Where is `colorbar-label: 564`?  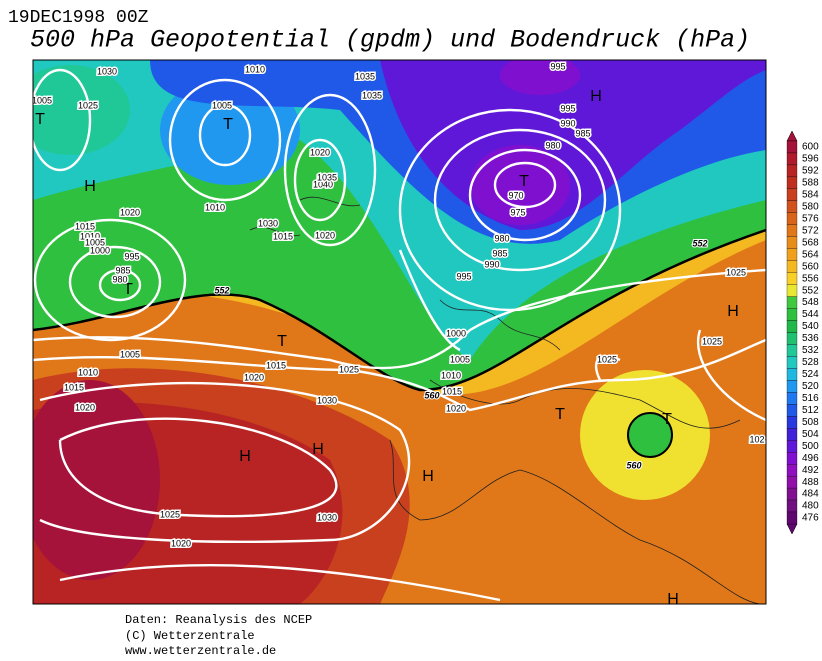 colorbar-label: 564 is located at coordinates (810, 254).